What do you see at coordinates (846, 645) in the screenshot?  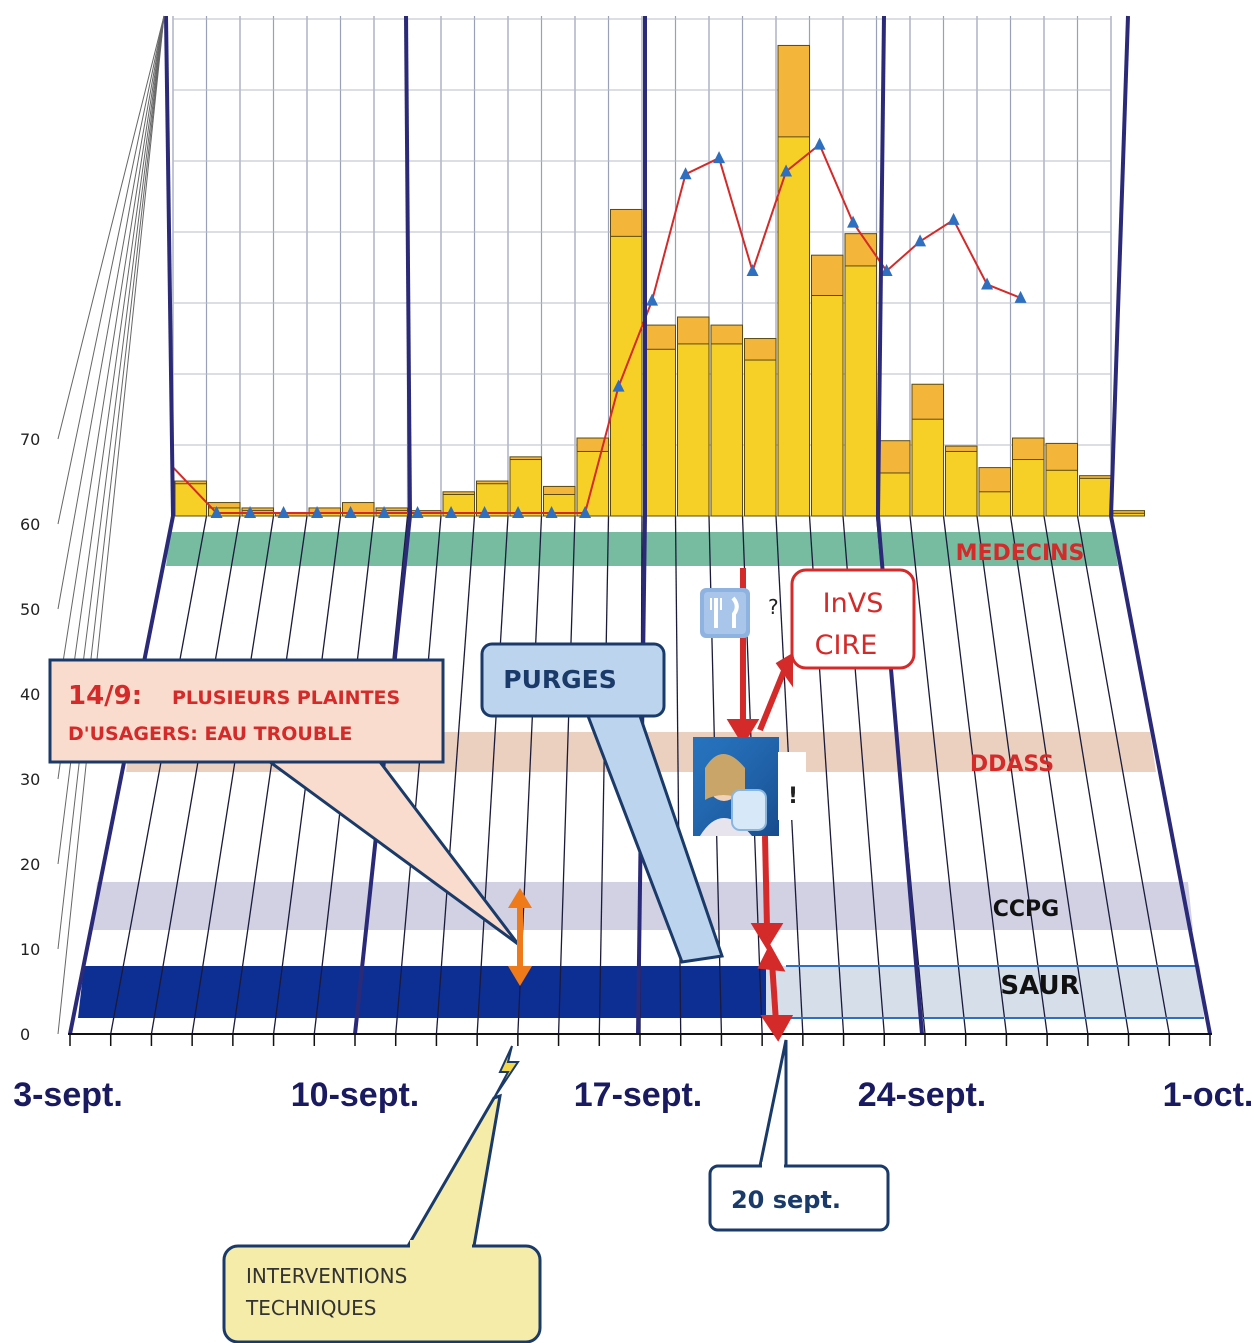 I see `cire-label: CIRE` at bounding box center [846, 645].